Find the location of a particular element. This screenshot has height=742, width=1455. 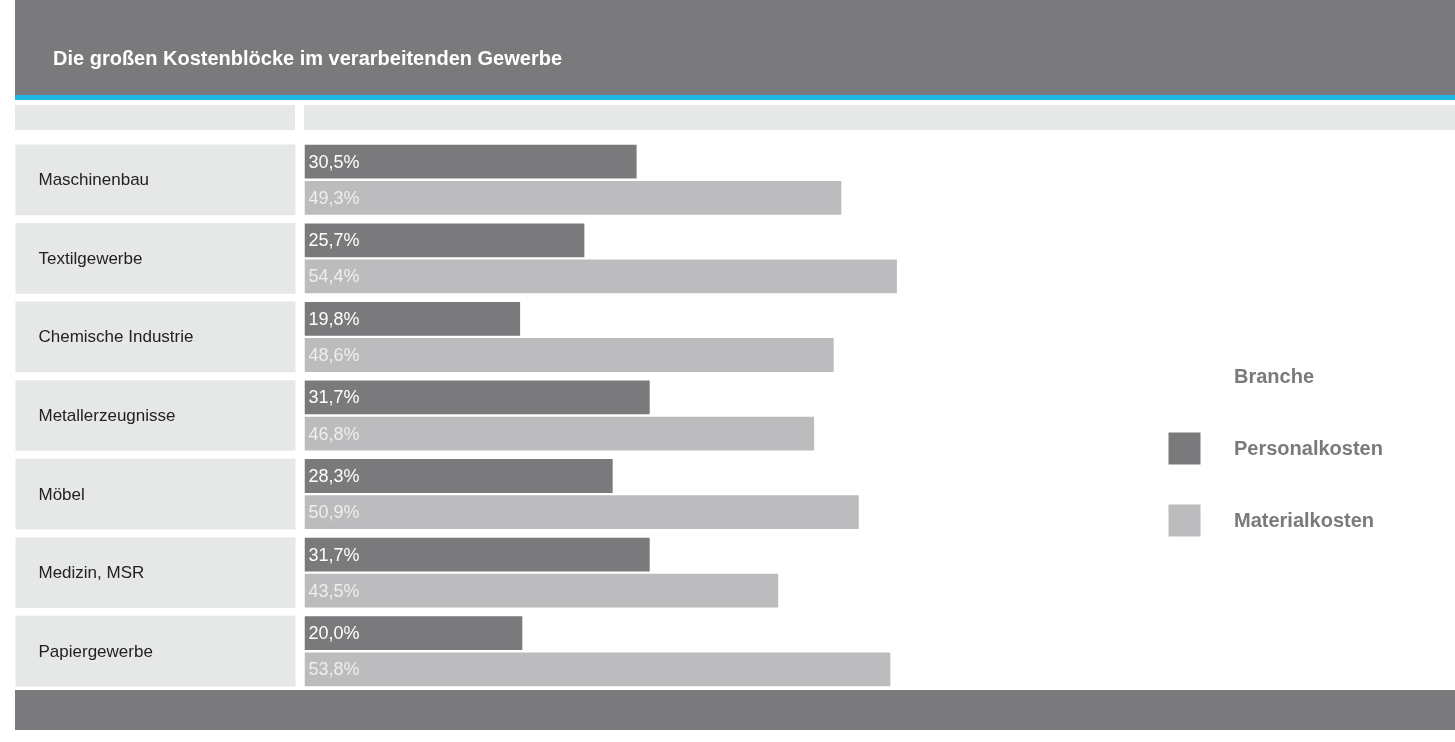

y-tick-label: Papiergewerbe is located at coordinates (95, 651).